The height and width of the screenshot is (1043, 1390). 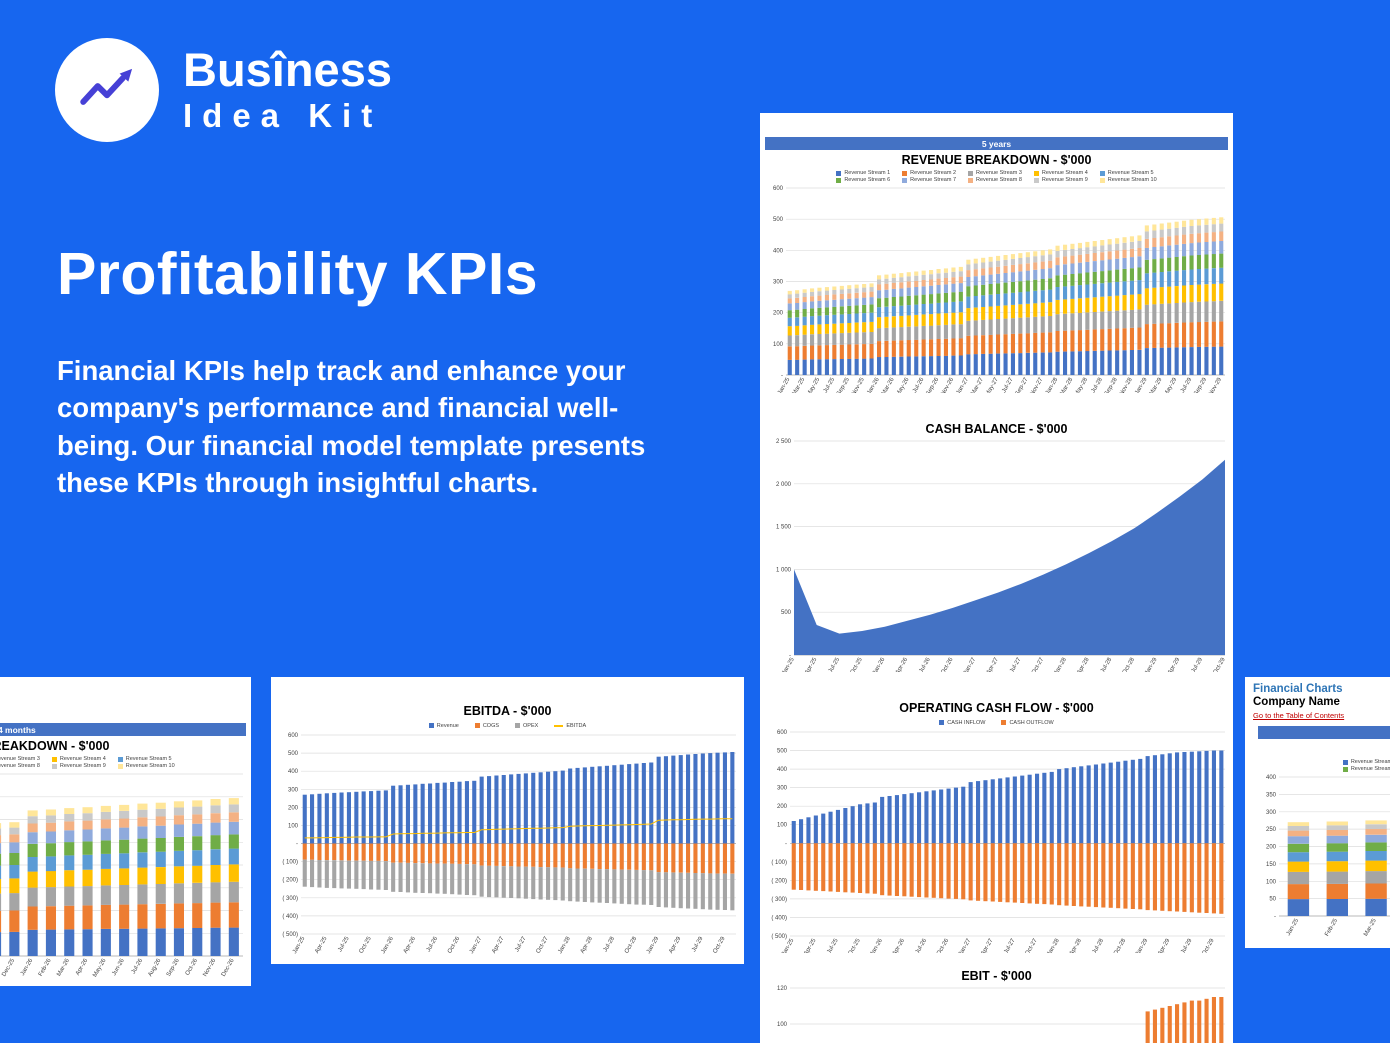 I want to click on company-name: Company Name, so click(x=1296, y=702).